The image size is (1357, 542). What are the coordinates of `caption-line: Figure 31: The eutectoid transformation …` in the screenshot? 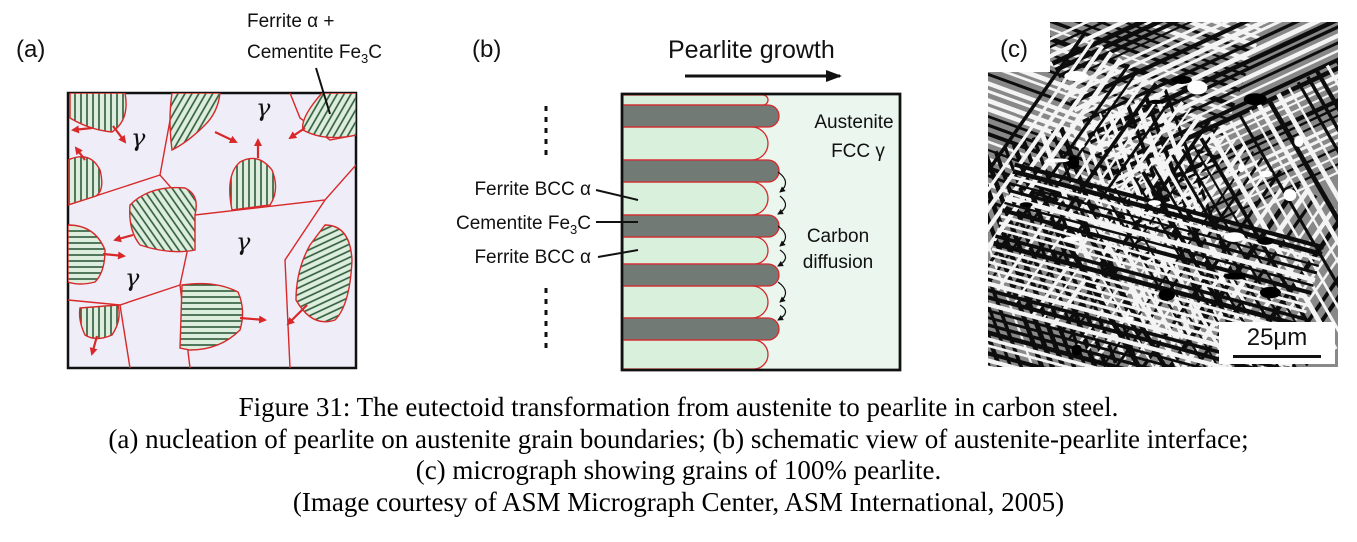 It's located at (678, 407).